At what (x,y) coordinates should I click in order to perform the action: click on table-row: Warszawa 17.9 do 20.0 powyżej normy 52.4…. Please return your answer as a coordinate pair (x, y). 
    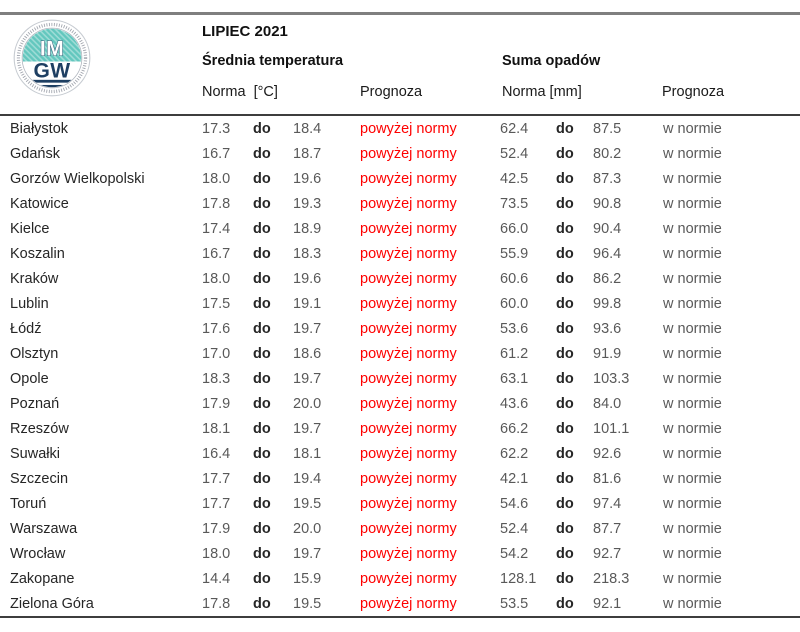
    Looking at the image, I should click on (400, 528).